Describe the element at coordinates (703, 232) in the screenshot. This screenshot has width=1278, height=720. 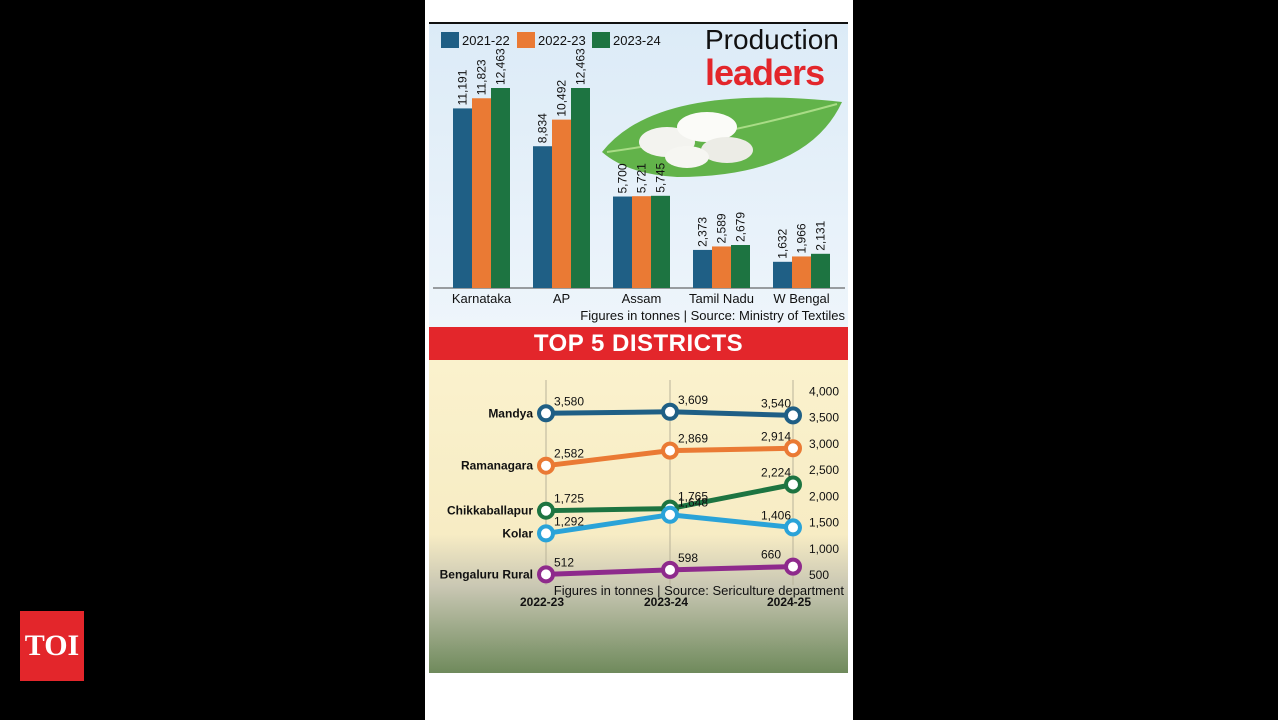
I see `bar-value-label: 2,373` at that location.